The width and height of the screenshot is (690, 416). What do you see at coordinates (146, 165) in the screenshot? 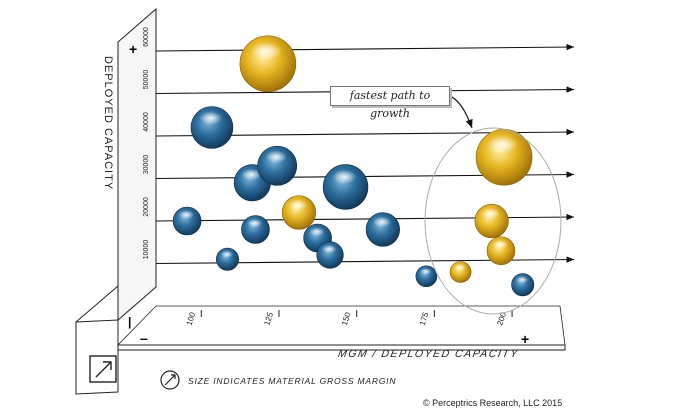
I see `y-tick-label: 30000` at bounding box center [146, 165].